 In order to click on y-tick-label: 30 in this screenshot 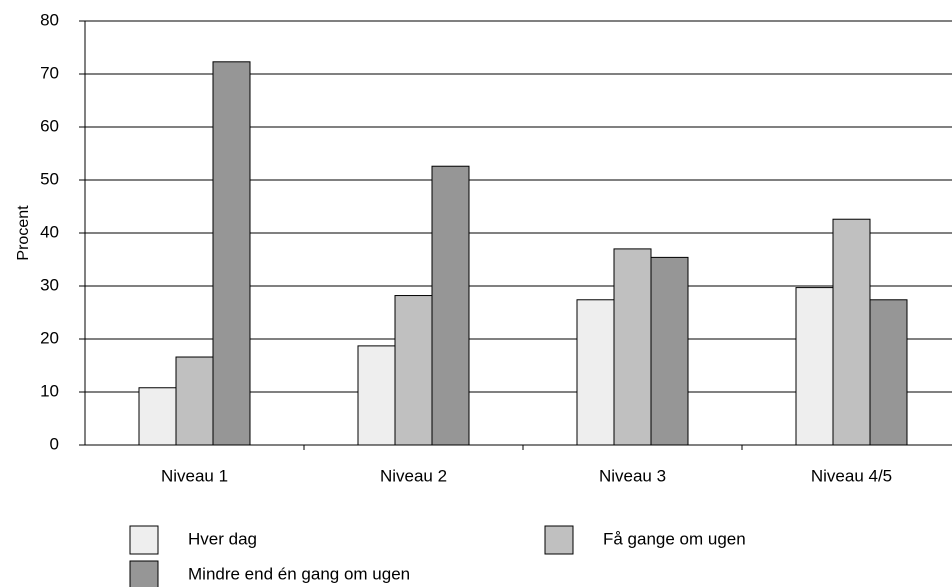, I will do `click(49, 284)`.